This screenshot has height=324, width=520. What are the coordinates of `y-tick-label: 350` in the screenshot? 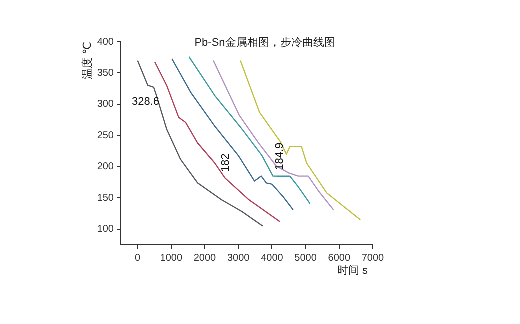 It's located at (105, 73).